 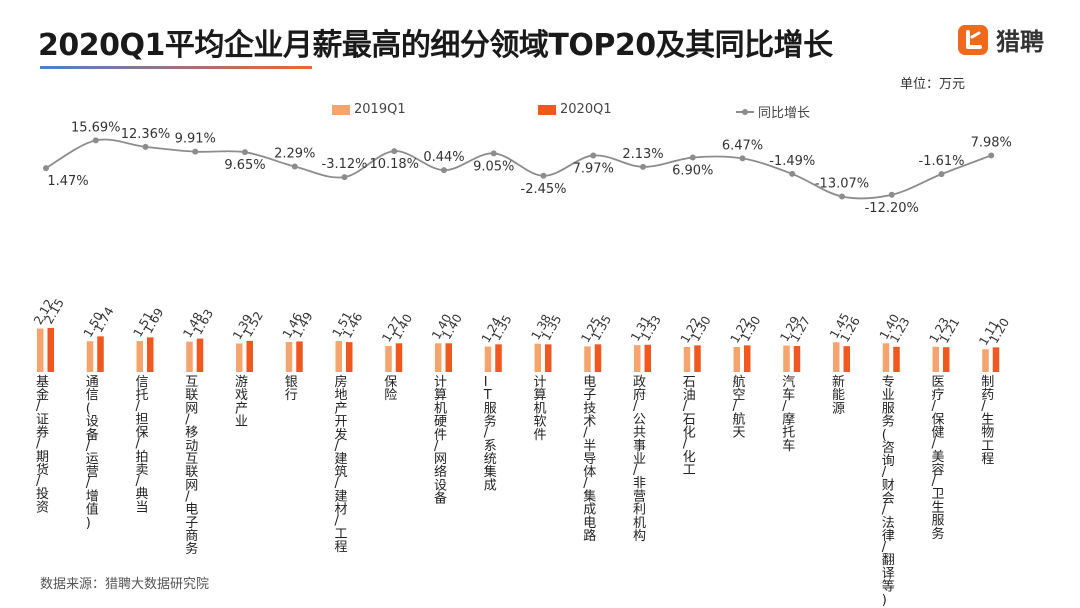 What do you see at coordinates (103, 320) in the screenshot?
I see `label-2020-1: 1.74` at bounding box center [103, 320].